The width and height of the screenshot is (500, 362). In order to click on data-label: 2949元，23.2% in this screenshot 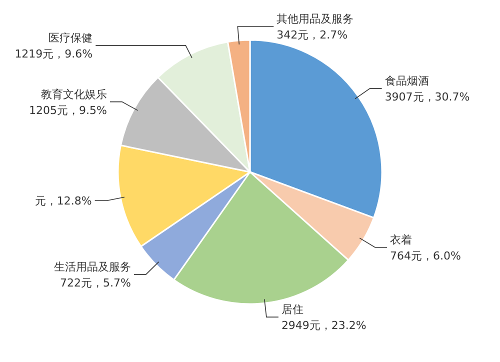, I will do `click(323, 325)`.